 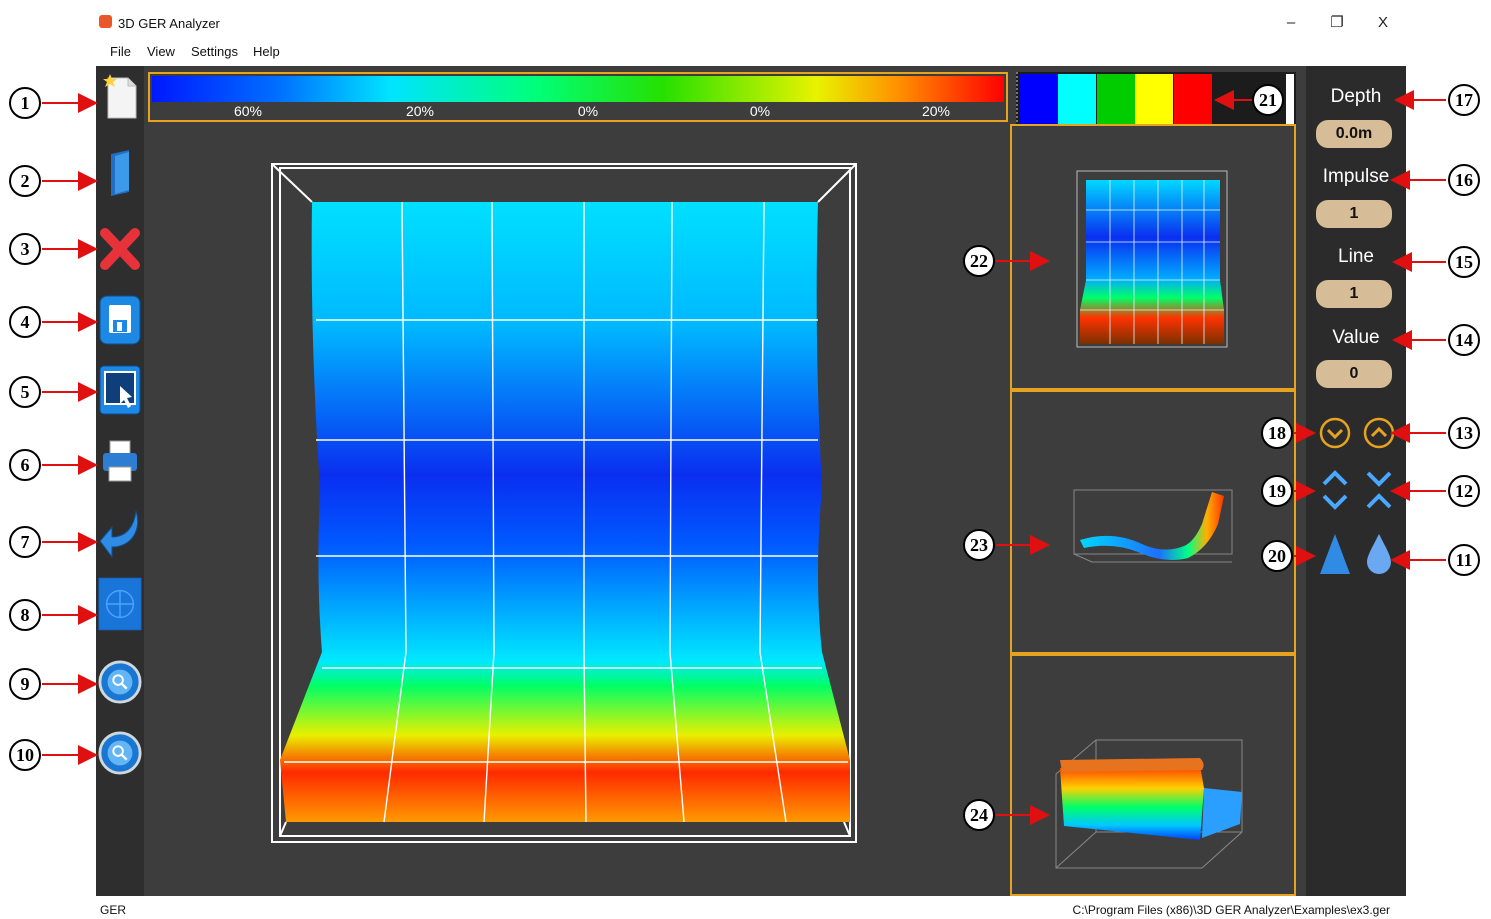 I want to click on line-label: Line, so click(x=1356, y=256).